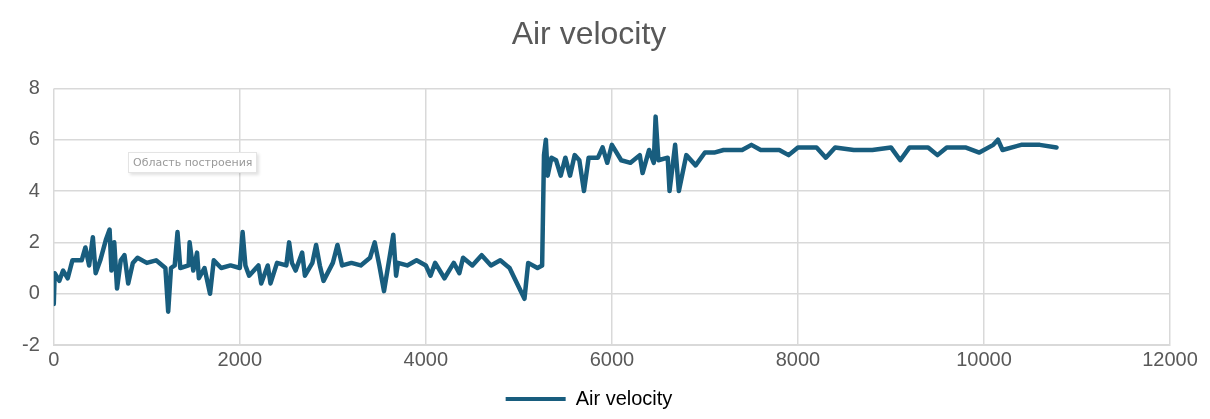 The image size is (1210, 419). Describe the element at coordinates (34, 189) in the screenshot. I see `y-tick-label: 4` at that location.